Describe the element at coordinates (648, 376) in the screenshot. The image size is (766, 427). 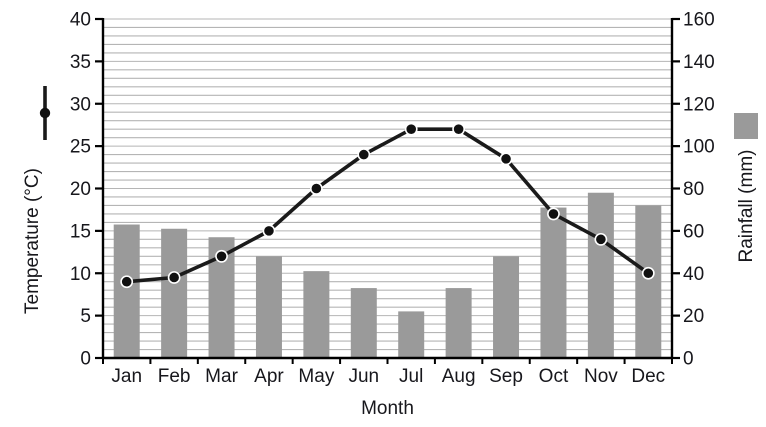
I see `month-label: Dec` at that location.